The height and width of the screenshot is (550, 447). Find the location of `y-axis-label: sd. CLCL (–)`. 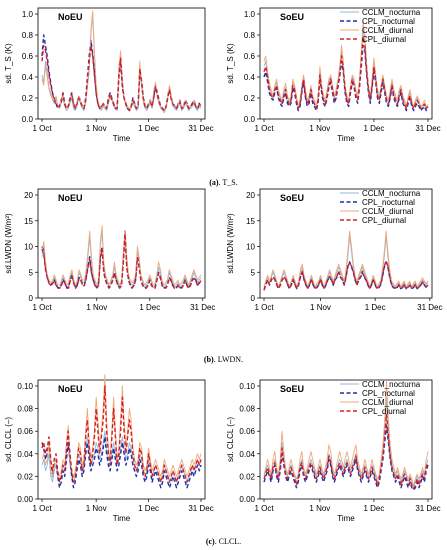

y-axis-label: sd. CLCL (–) is located at coordinates (230, 439).